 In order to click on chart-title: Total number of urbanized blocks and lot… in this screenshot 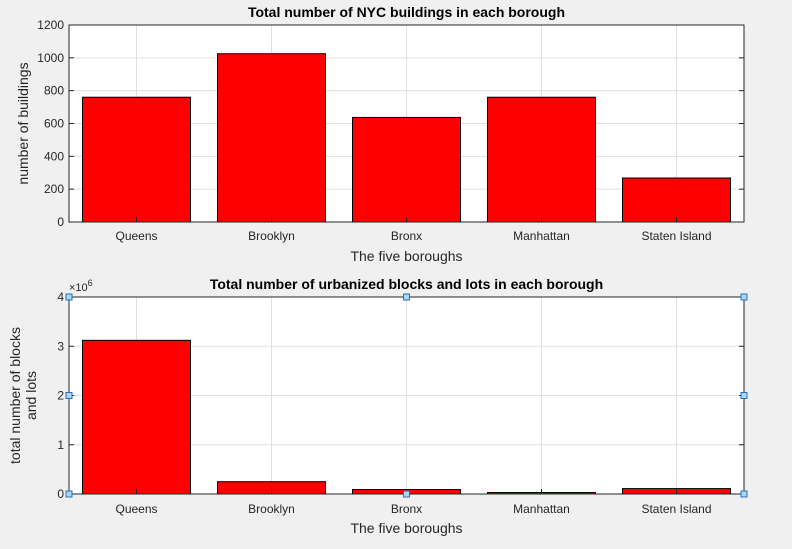, I will do `click(406, 284)`.